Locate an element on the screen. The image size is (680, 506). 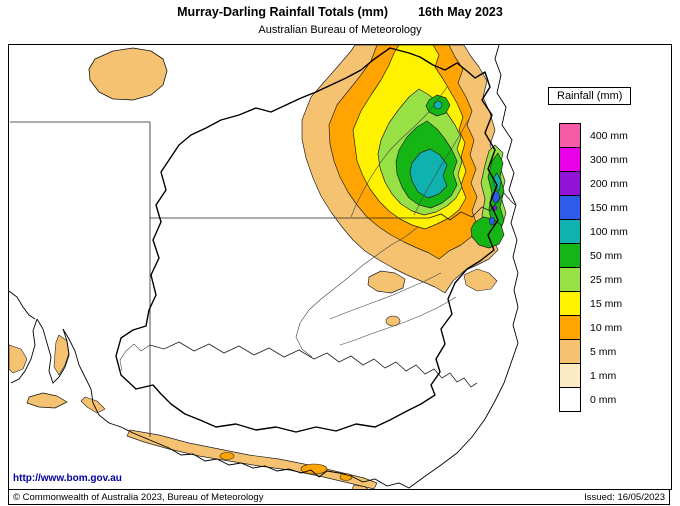
legend-label: 50 mm is located at coordinates (606, 255).